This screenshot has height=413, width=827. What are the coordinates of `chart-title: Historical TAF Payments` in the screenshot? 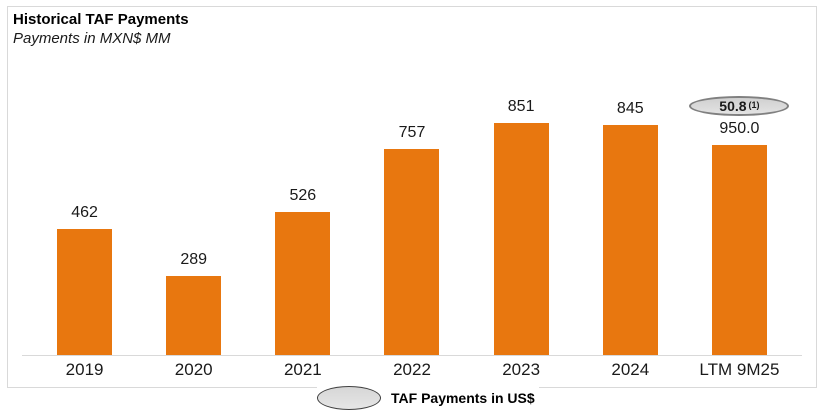 It's located at (101, 19).